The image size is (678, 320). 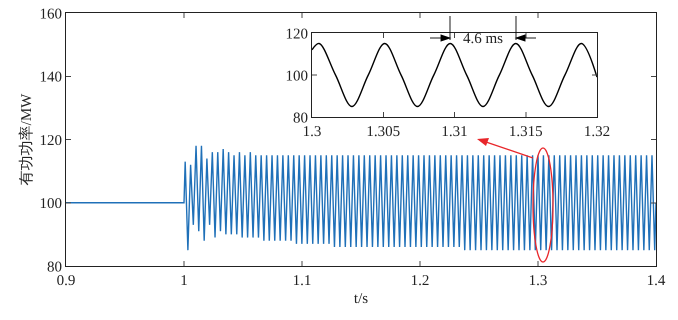 What do you see at coordinates (383, 132) in the screenshot?
I see `x-tick-label: 1.305` at bounding box center [383, 132].